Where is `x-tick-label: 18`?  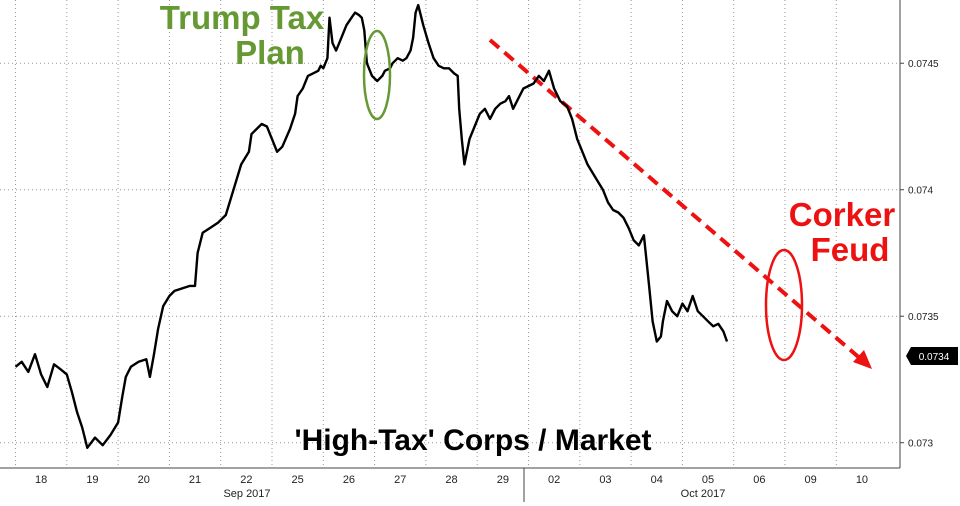
x-tick-label: 18 is located at coordinates (41, 480).